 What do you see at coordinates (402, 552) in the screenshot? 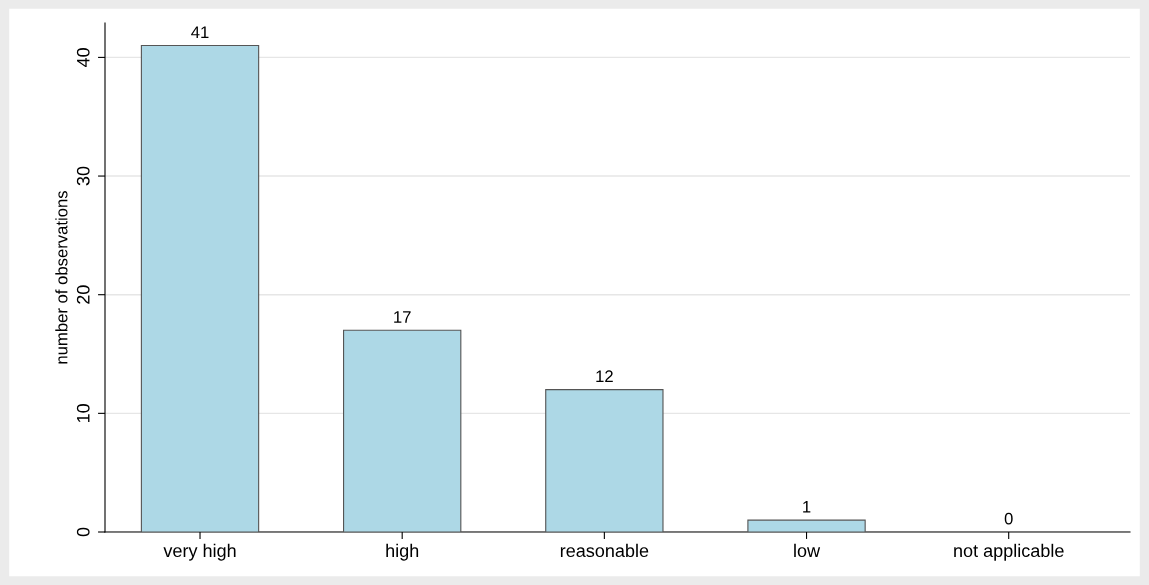
I see `x-tick-label: high` at bounding box center [402, 552].